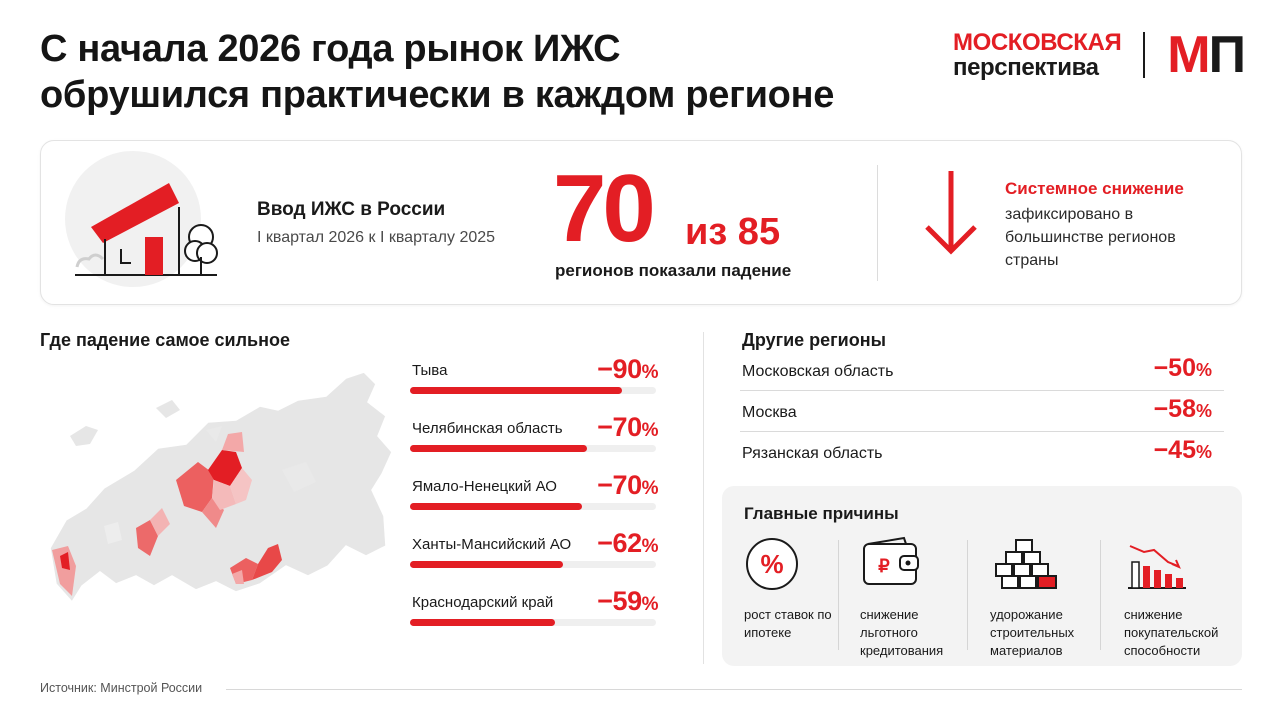  Describe the element at coordinates (788, 623) in the screenshot. I see `reason-text: рост ставок по ипотеке` at that location.